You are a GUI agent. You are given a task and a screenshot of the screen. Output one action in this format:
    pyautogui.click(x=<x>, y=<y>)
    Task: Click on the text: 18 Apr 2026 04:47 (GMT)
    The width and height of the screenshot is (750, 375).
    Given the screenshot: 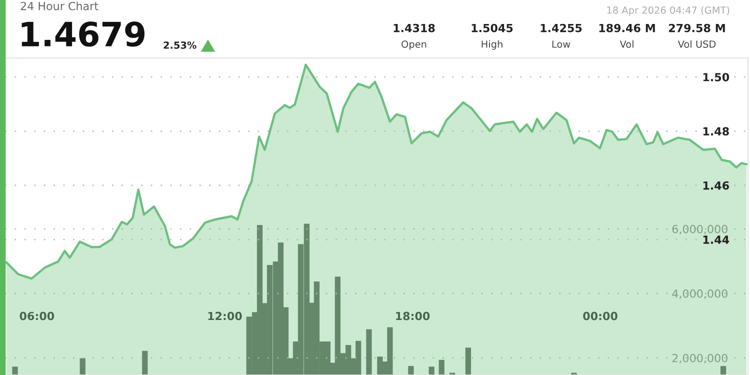 What is the action you would take?
    pyautogui.click(x=668, y=11)
    